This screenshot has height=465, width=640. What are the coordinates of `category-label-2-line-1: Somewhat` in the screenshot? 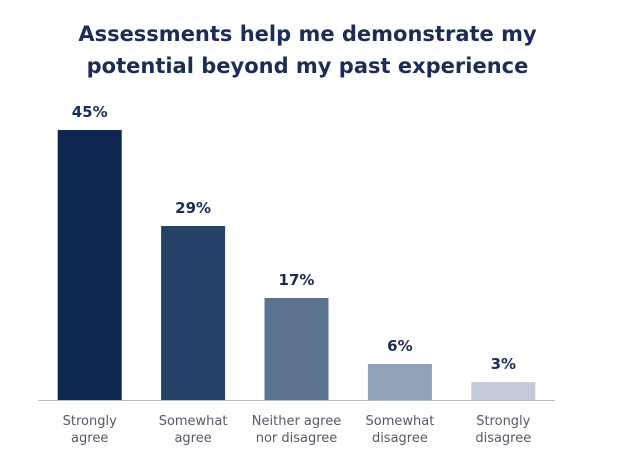 It's located at (193, 421).